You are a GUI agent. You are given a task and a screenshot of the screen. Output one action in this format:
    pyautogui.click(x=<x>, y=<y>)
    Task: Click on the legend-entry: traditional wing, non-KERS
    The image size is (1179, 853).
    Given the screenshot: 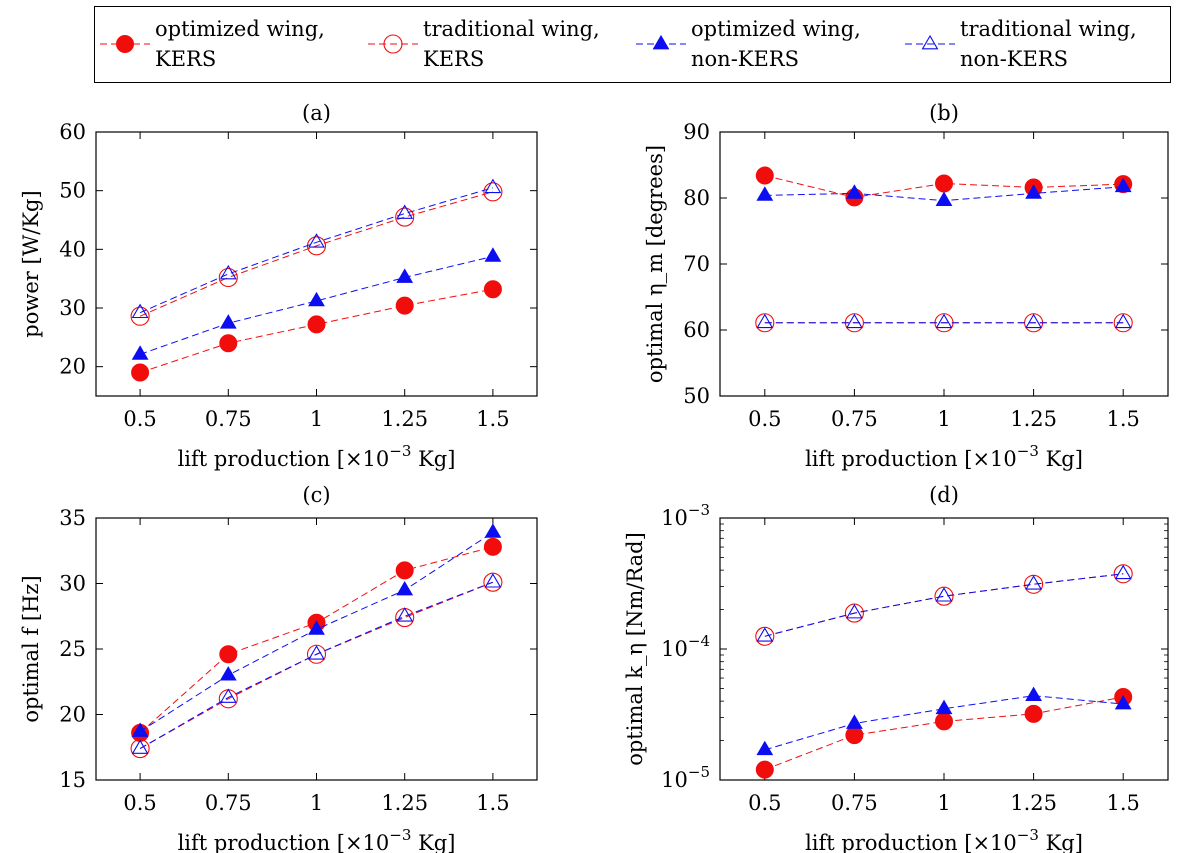 What is the action you would take?
    pyautogui.click(x=1021, y=44)
    